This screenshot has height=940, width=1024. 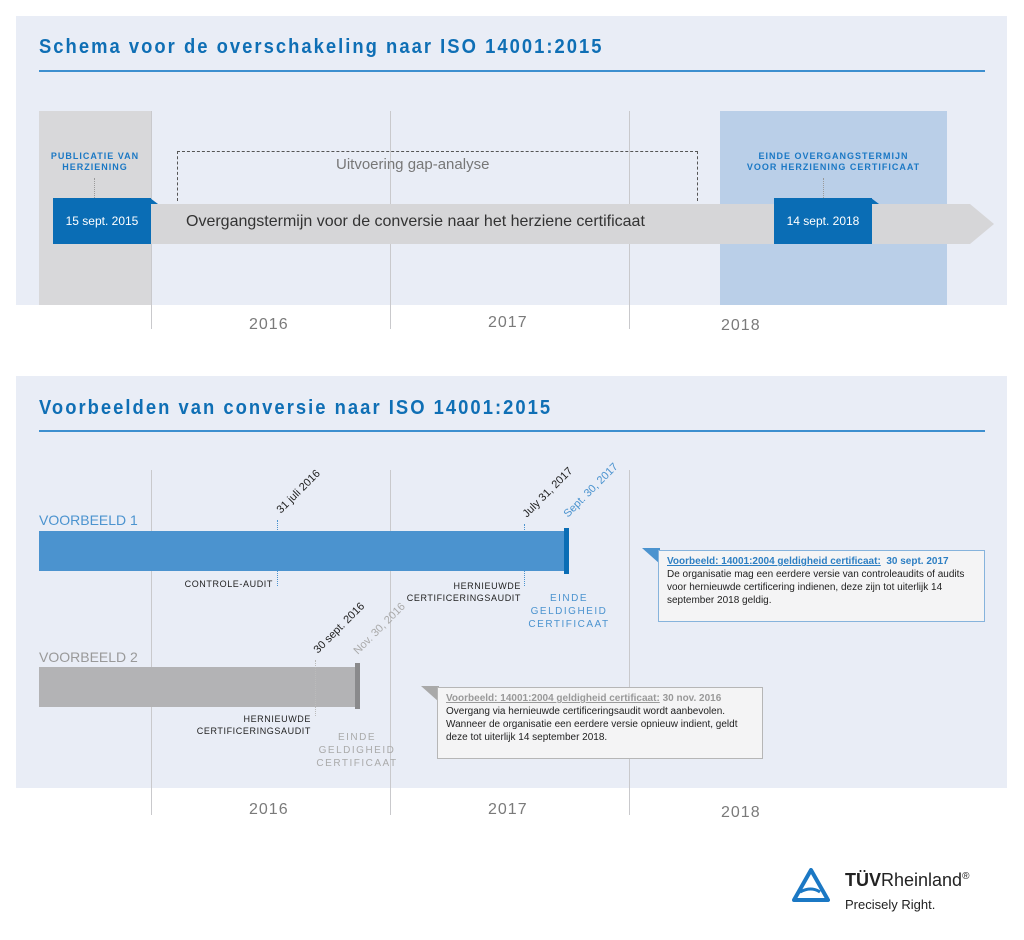 What do you see at coordinates (269, 324) in the screenshot?
I see `year-label-2016: 2016` at bounding box center [269, 324].